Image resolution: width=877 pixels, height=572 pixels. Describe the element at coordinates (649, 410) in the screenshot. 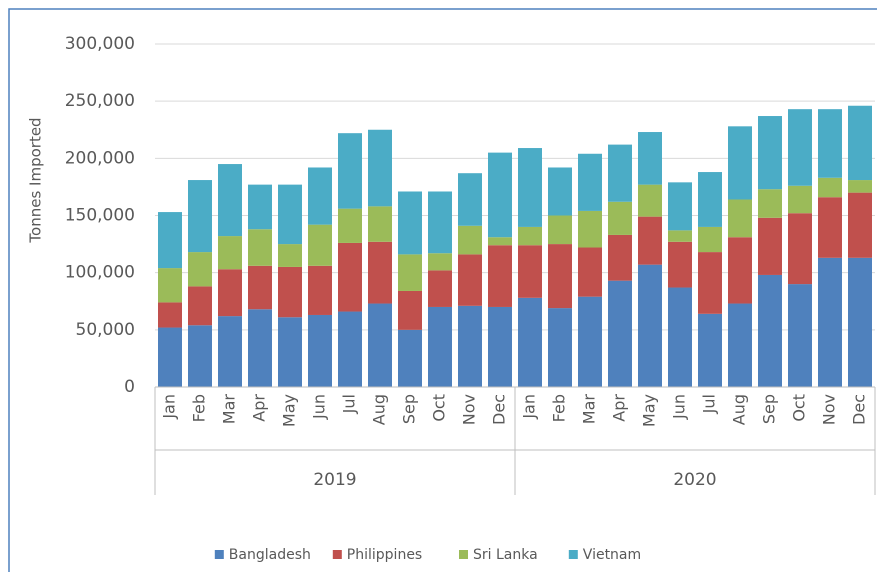

I see `x-tick-label: May` at that location.